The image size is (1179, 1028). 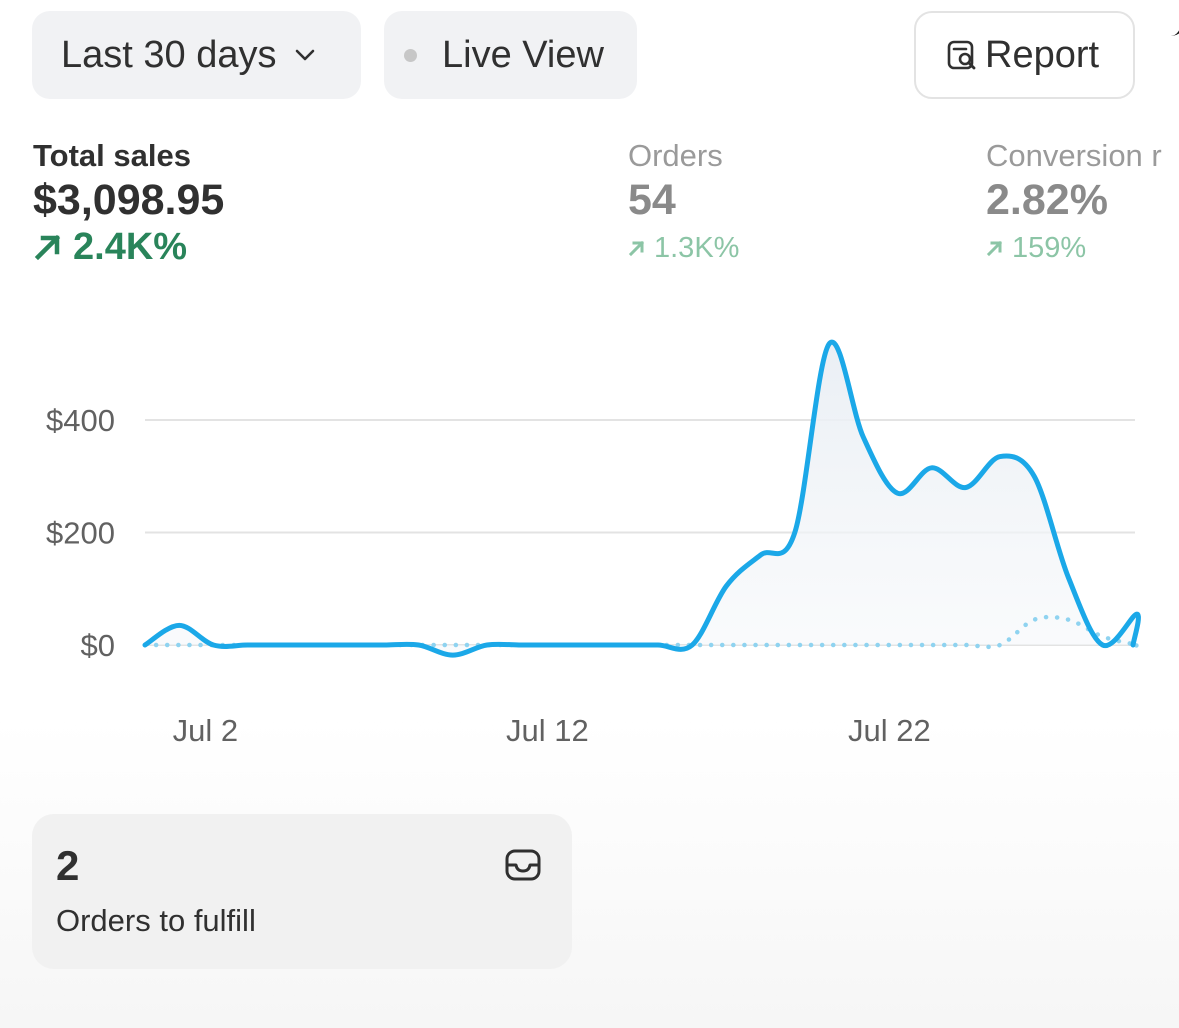 What do you see at coordinates (652, 200) in the screenshot?
I see `orders-value: 54` at bounding box center [652, 200].